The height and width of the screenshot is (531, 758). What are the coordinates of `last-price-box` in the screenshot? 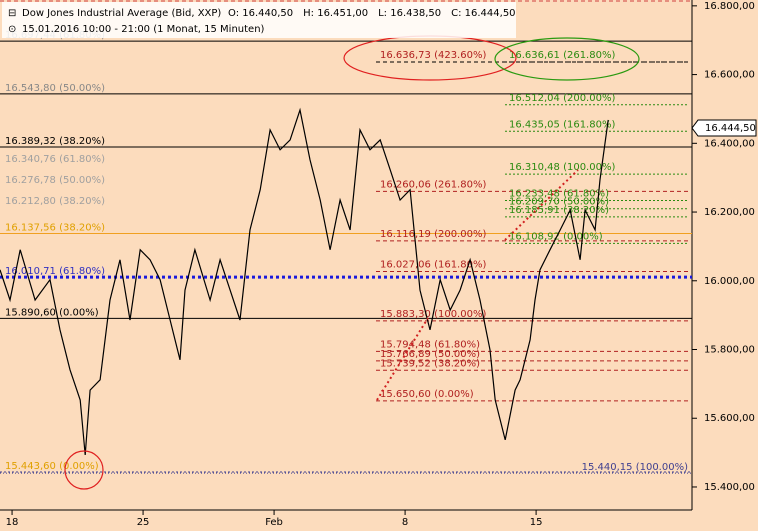 It's located at (724, 128).